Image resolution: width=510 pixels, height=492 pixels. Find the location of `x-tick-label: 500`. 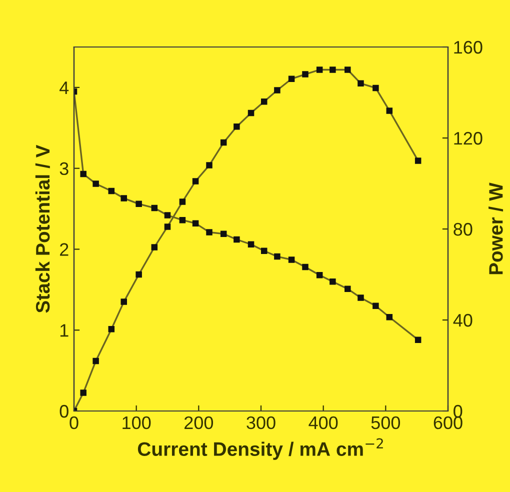

x-tick-label: 500 is located at coordinates (385, 423).